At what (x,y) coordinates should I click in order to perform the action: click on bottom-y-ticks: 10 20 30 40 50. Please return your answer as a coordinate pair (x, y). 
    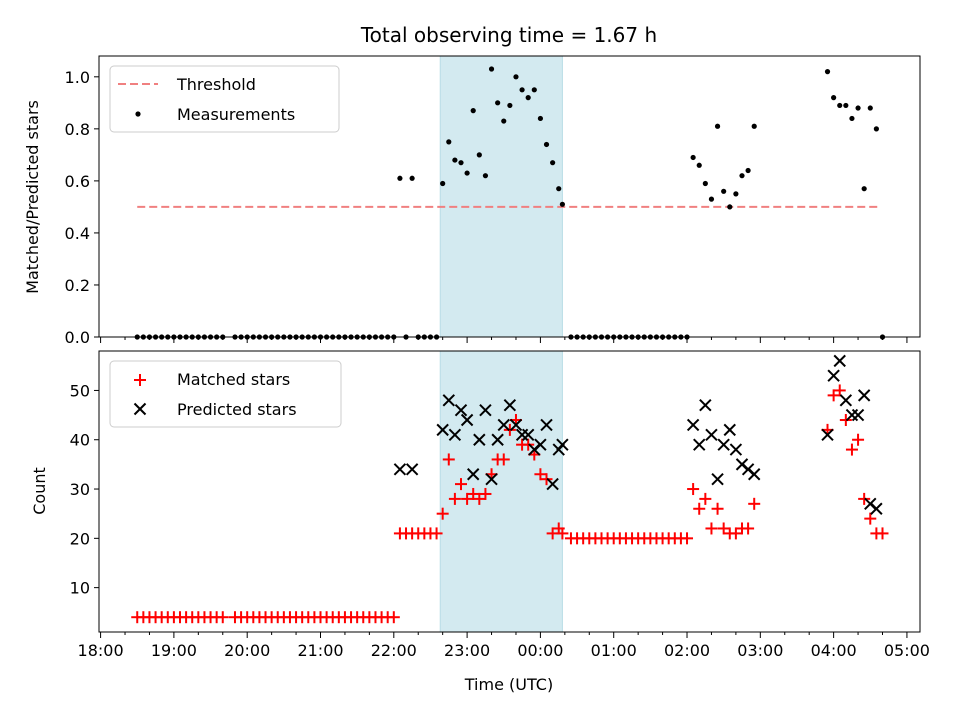
    Looking at the image, I should click on (84, 489).